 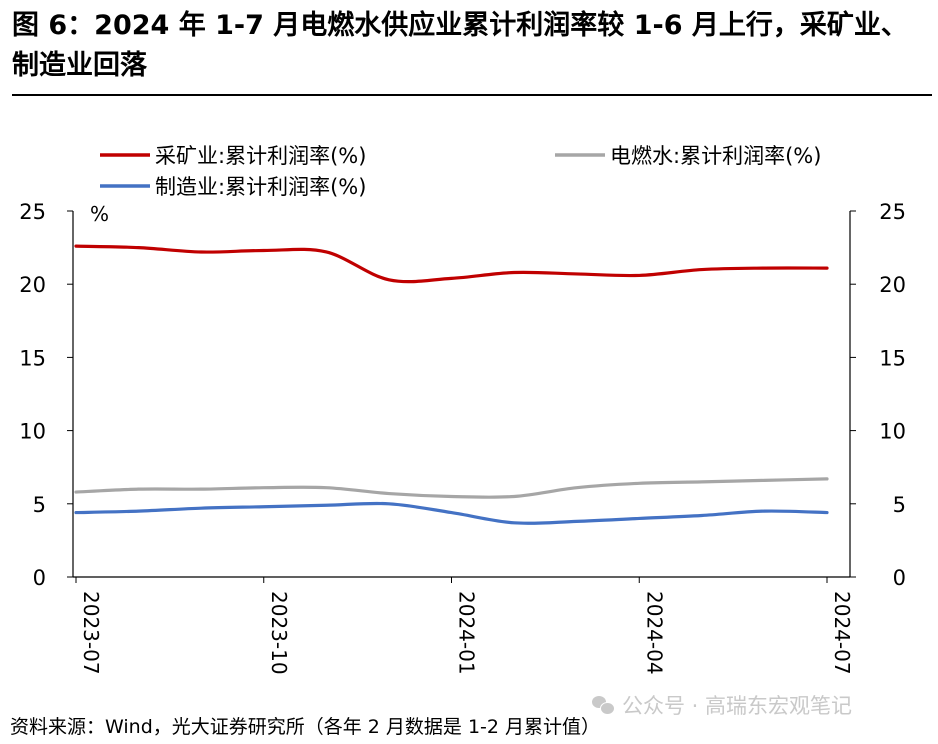 What do you see at coordinates (467, 633) in the screenshot?
I see `x-tick-label: 2024-01` at bounding box center [467, 633].